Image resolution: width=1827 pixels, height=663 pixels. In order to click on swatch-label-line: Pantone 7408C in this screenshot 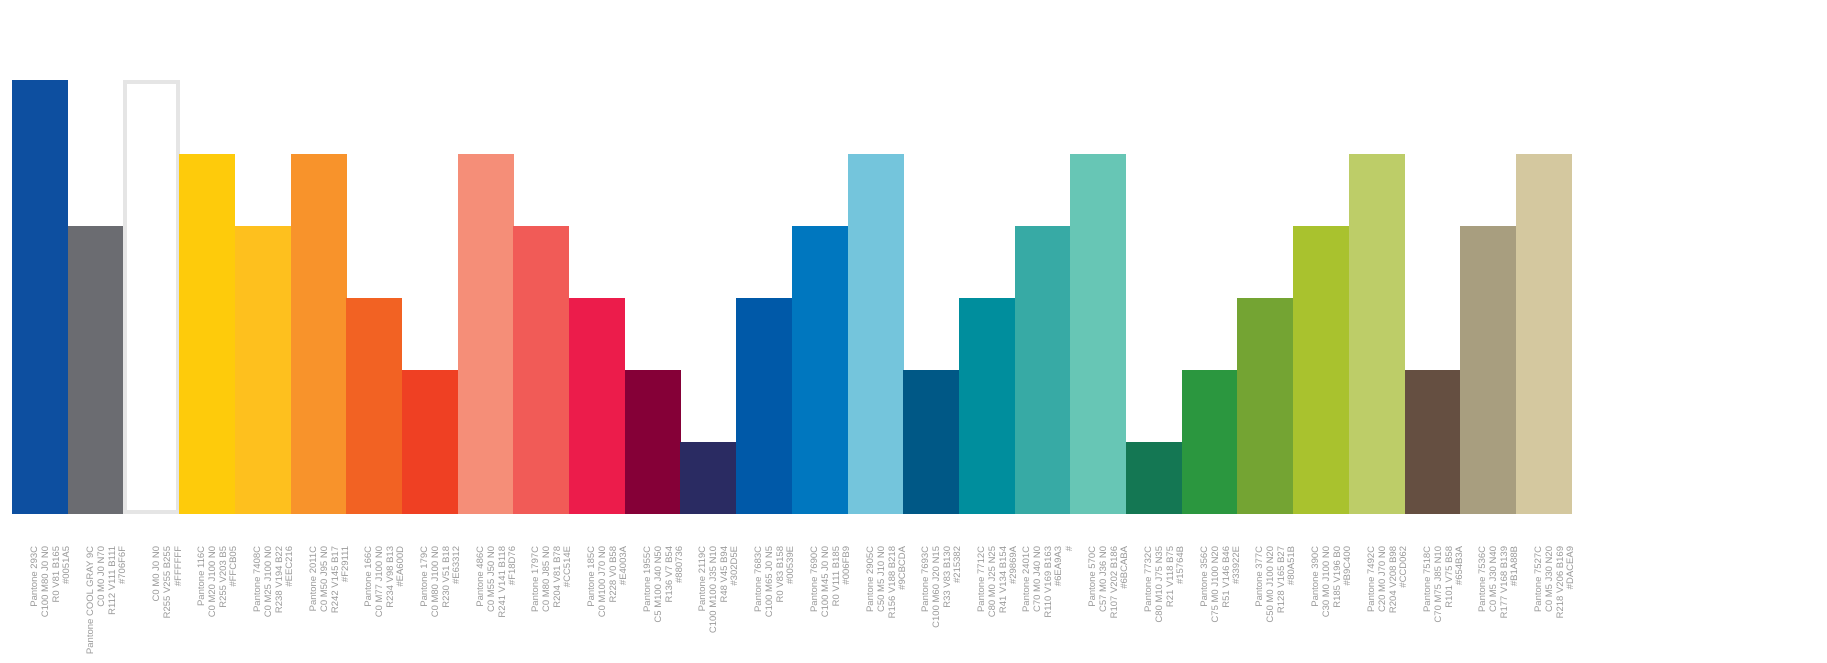, I will do `click(257, 579)`.